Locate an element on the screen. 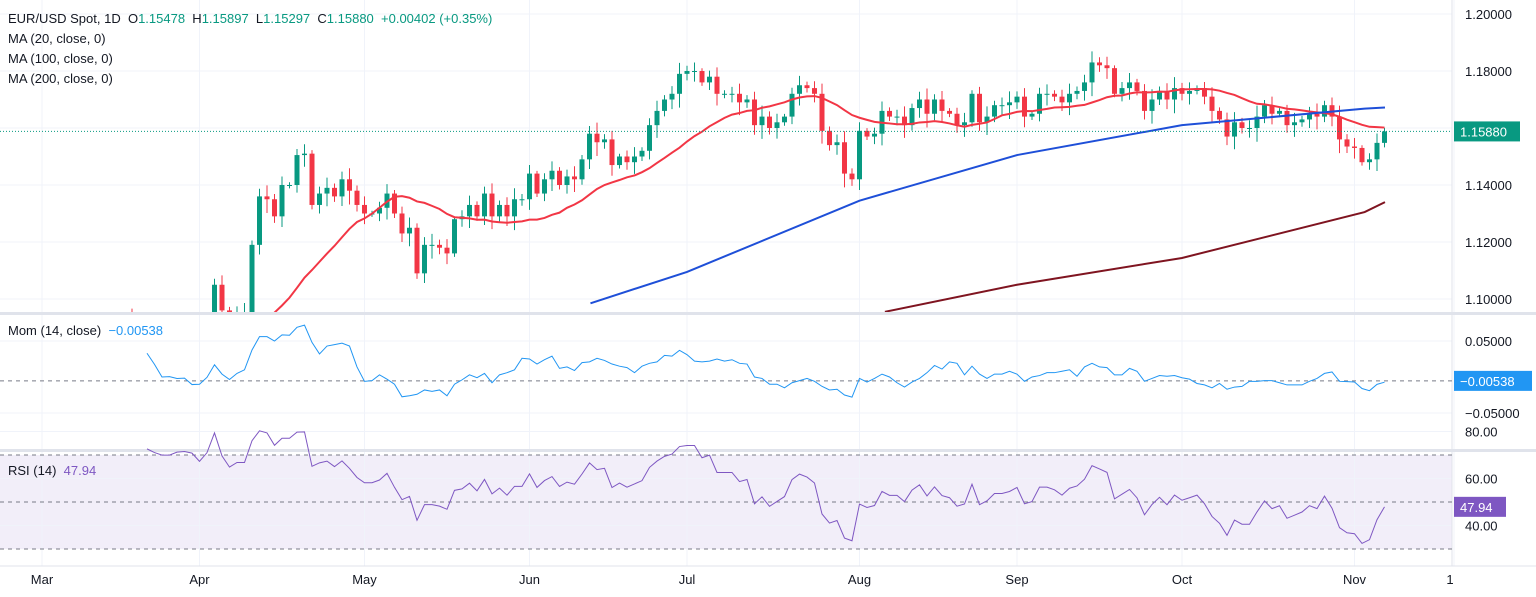 This screenshot has width=1536, height=597. time-tick-label: Nov is located at coordinates (1355, 579).